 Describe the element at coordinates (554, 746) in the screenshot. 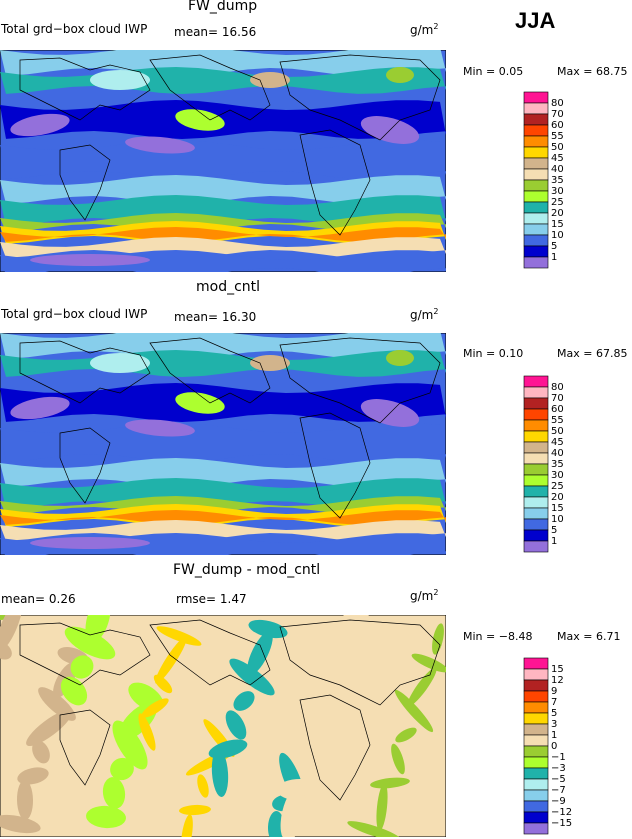

I see `colorbar-level-label: 0` at that location.